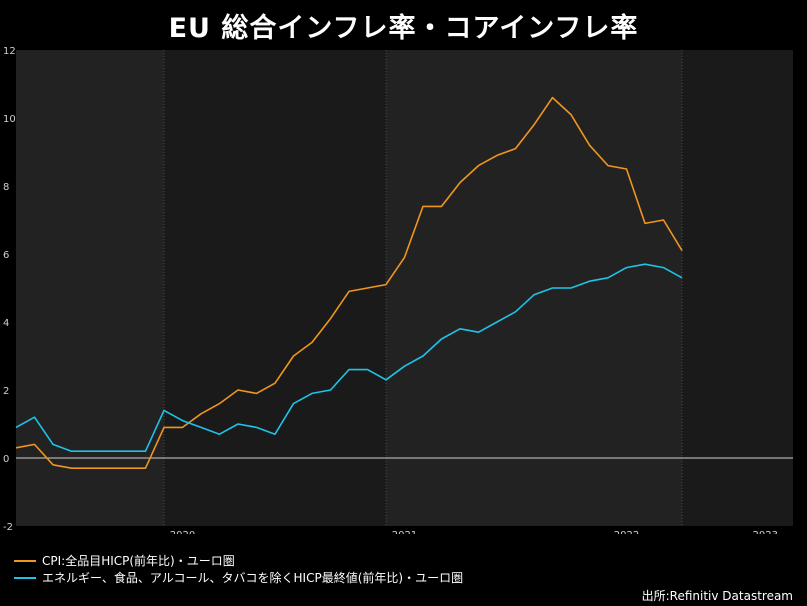 This screenshot has width=807, height=606. Describe the element at coordinates (6, 187) in the screenshot. I see `y-tick-label: 8` at that location.